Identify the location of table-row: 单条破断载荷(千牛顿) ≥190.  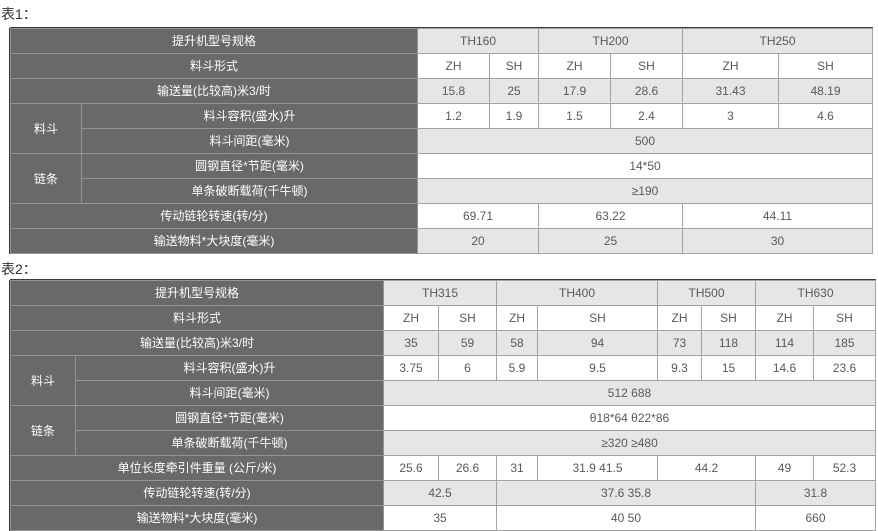
(442, 191).